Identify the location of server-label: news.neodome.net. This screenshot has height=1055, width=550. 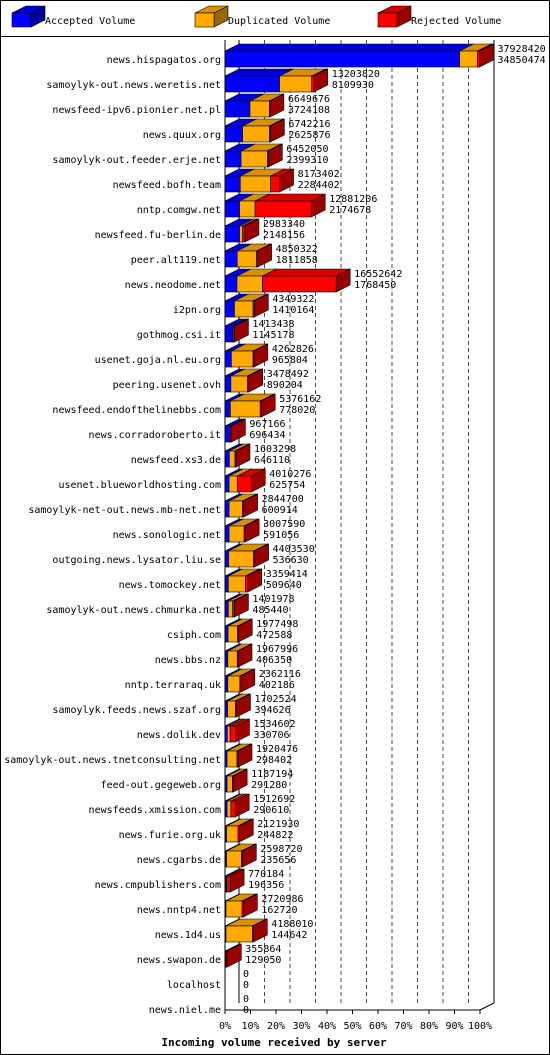
(173, 285).